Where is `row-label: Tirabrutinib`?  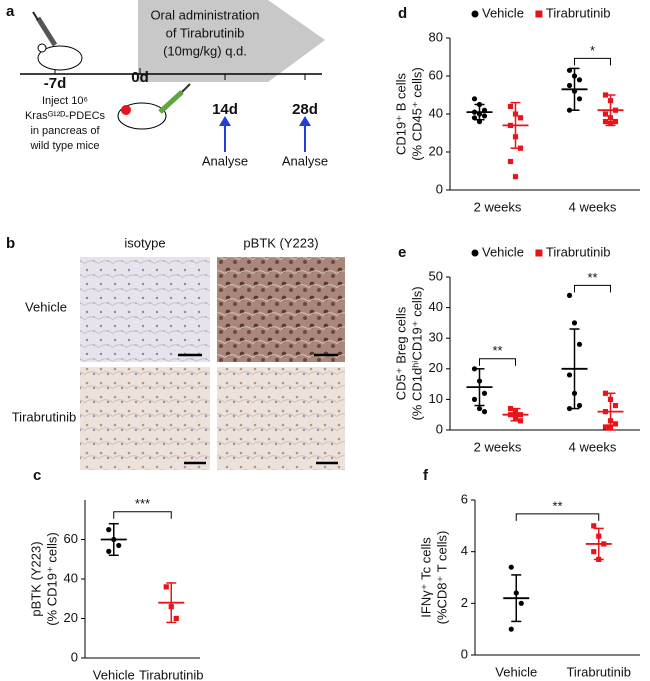
row-label: Tirabrutinib is located at coordinates (44, 416).